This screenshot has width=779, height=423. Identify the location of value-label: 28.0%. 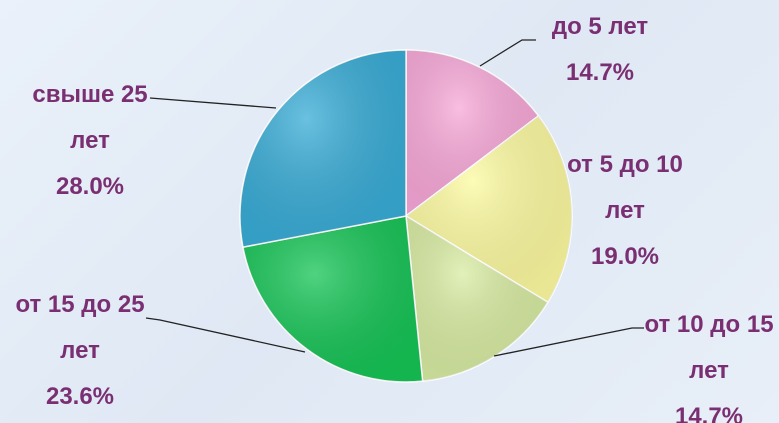
(90, 186).